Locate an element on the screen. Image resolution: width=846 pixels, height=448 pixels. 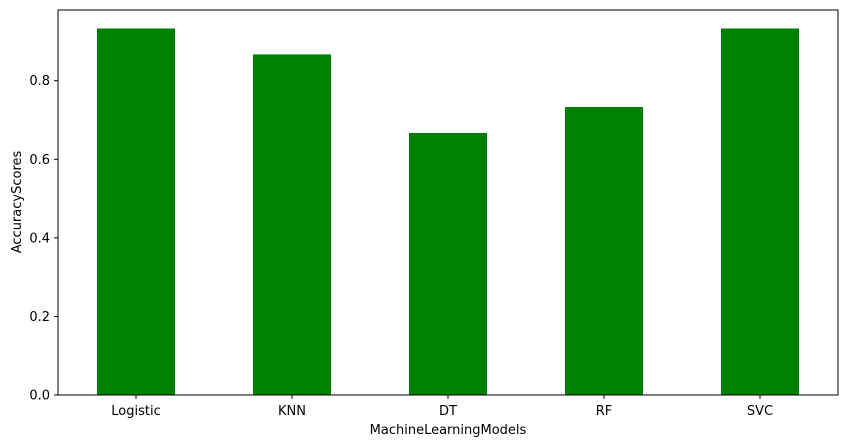
x-axis-label: MachineLearningModels is located at coordinates (448, 430).